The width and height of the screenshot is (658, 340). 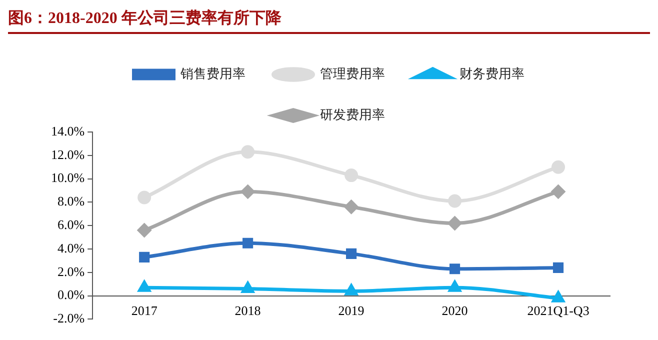 I want to click on y-tick-label: 14.0%, so click(x=67, y=130).